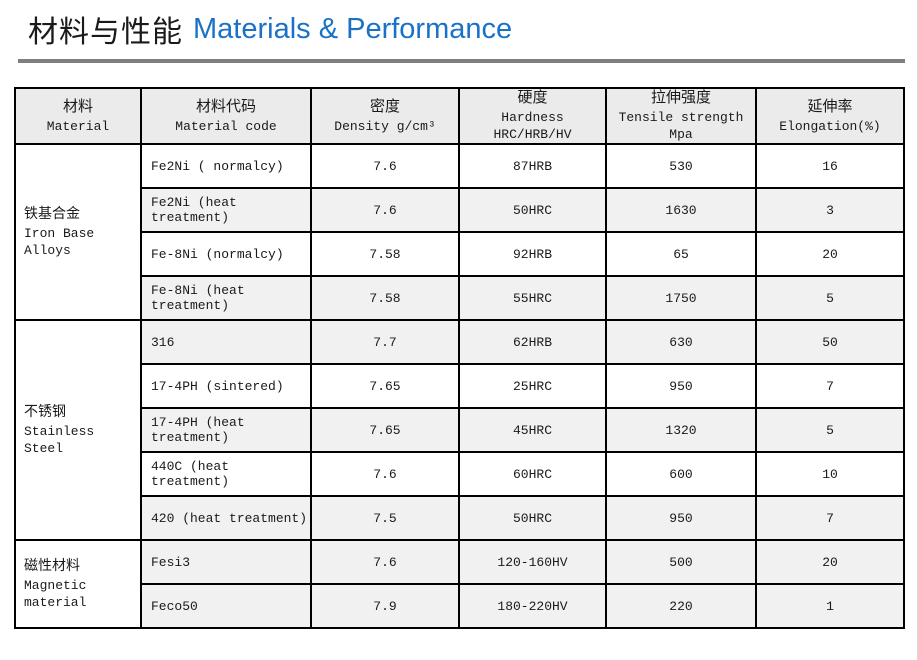 This screenshot has width=918, height=660. Describe the element at coordinates (226, 386) in the screenshot. I see `cell-material-code: 17-4PH (sintered)` at that location.